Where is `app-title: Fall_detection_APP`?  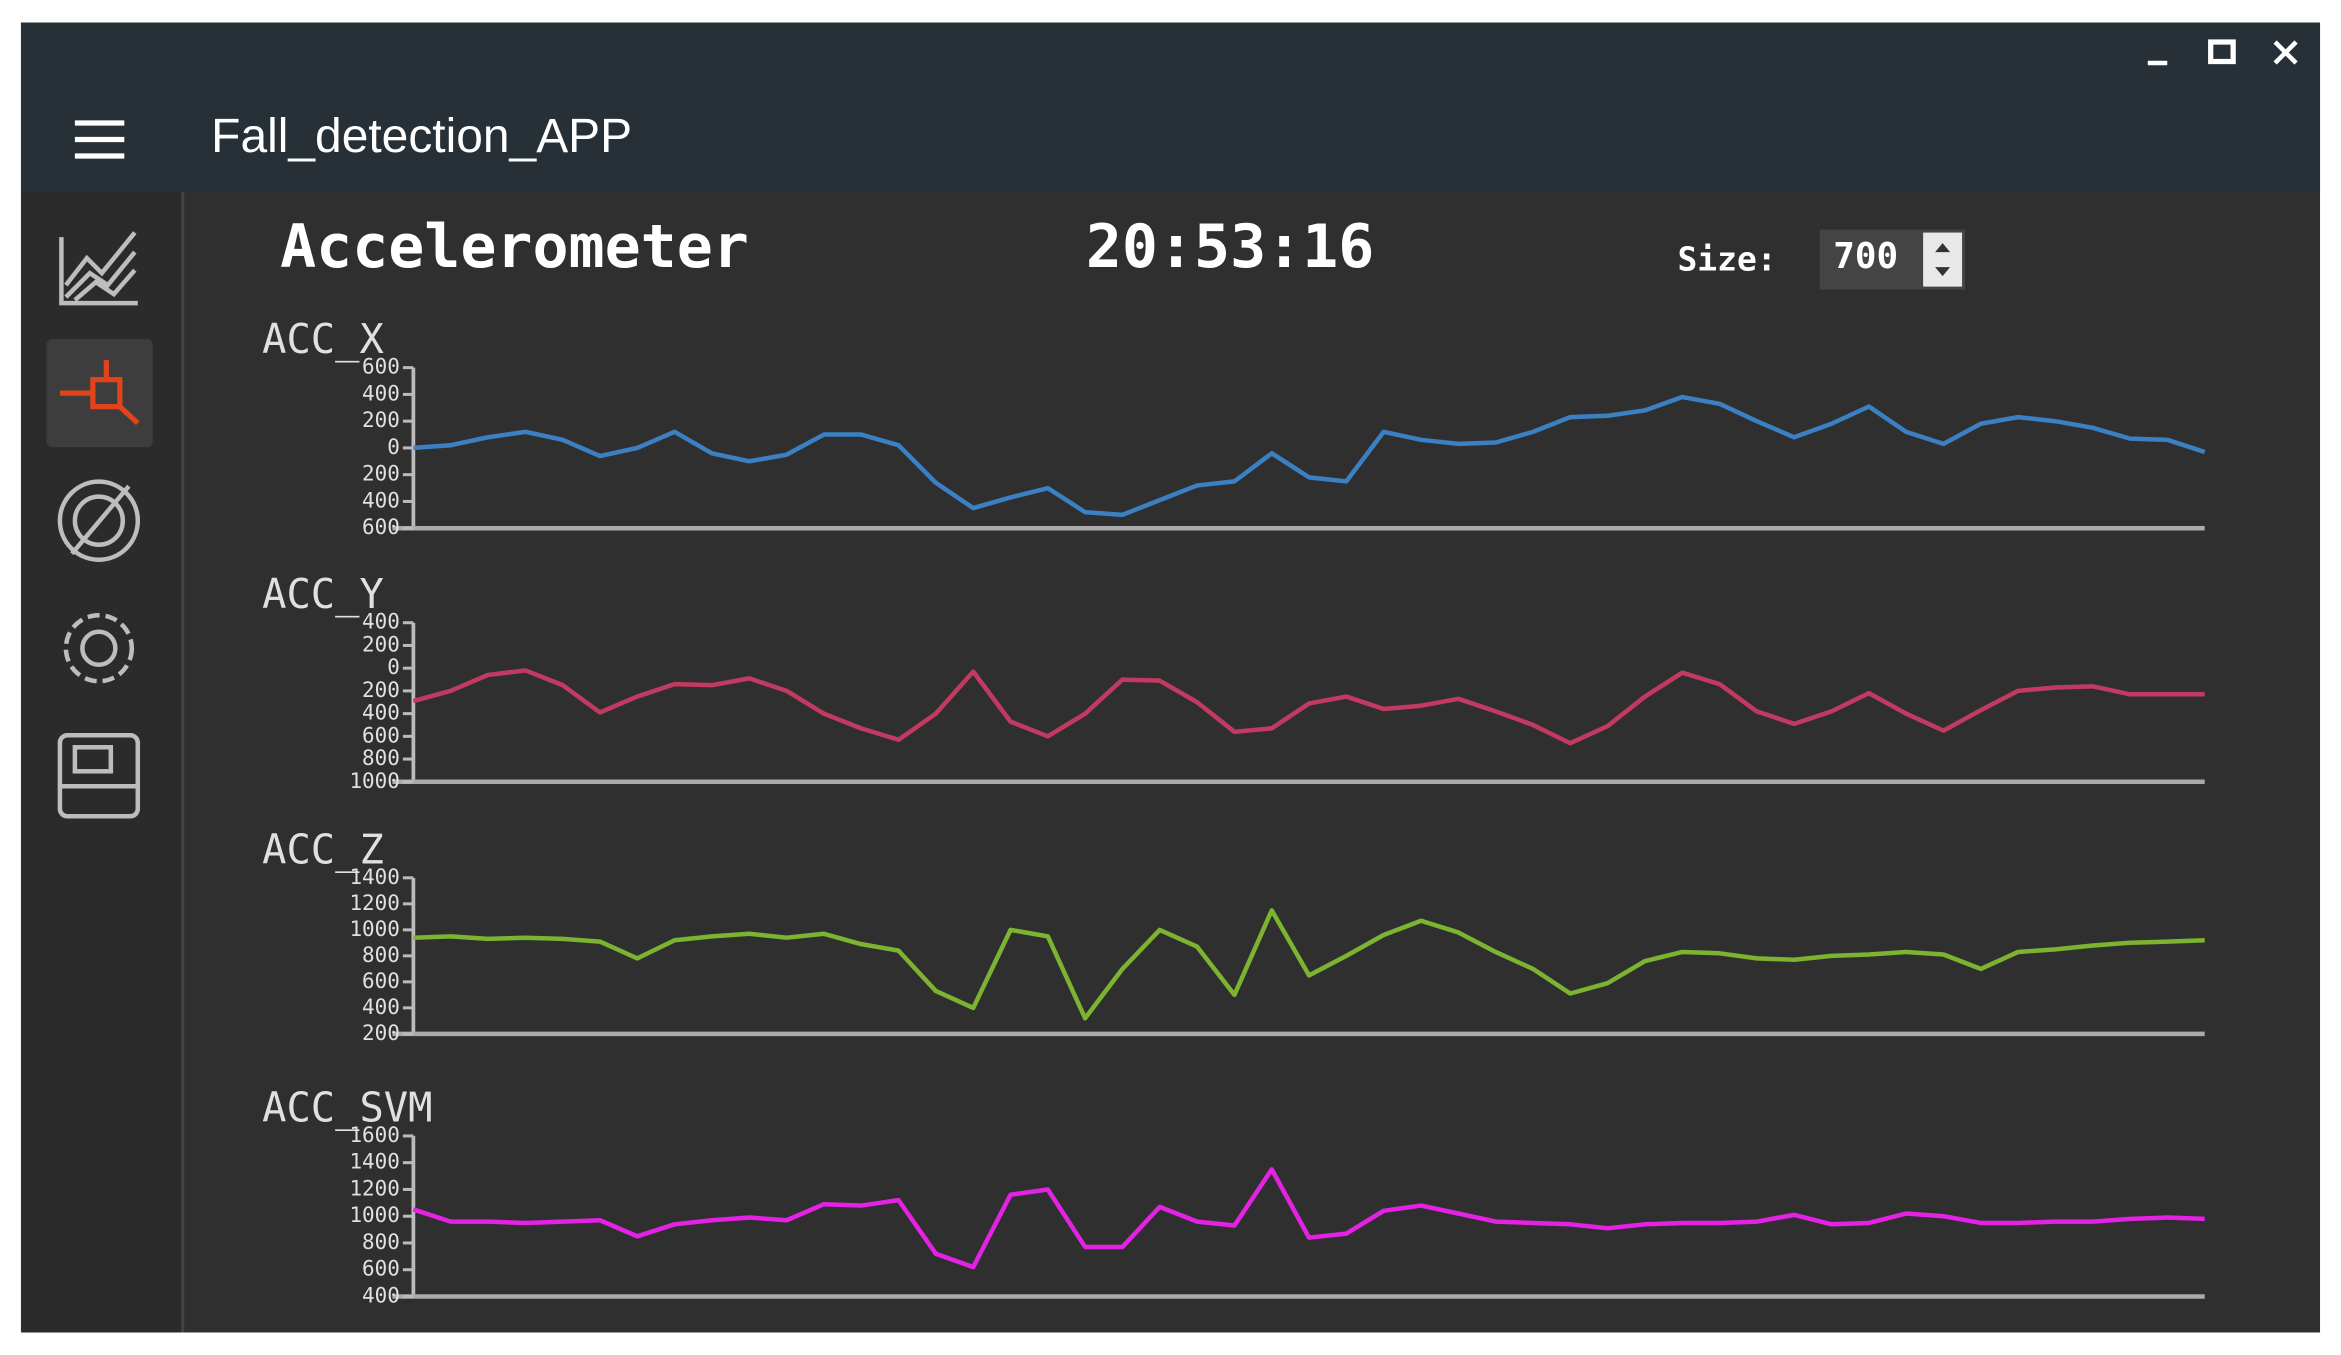
app-title: Fall_detection_APP is located at coordinates (421, 136).